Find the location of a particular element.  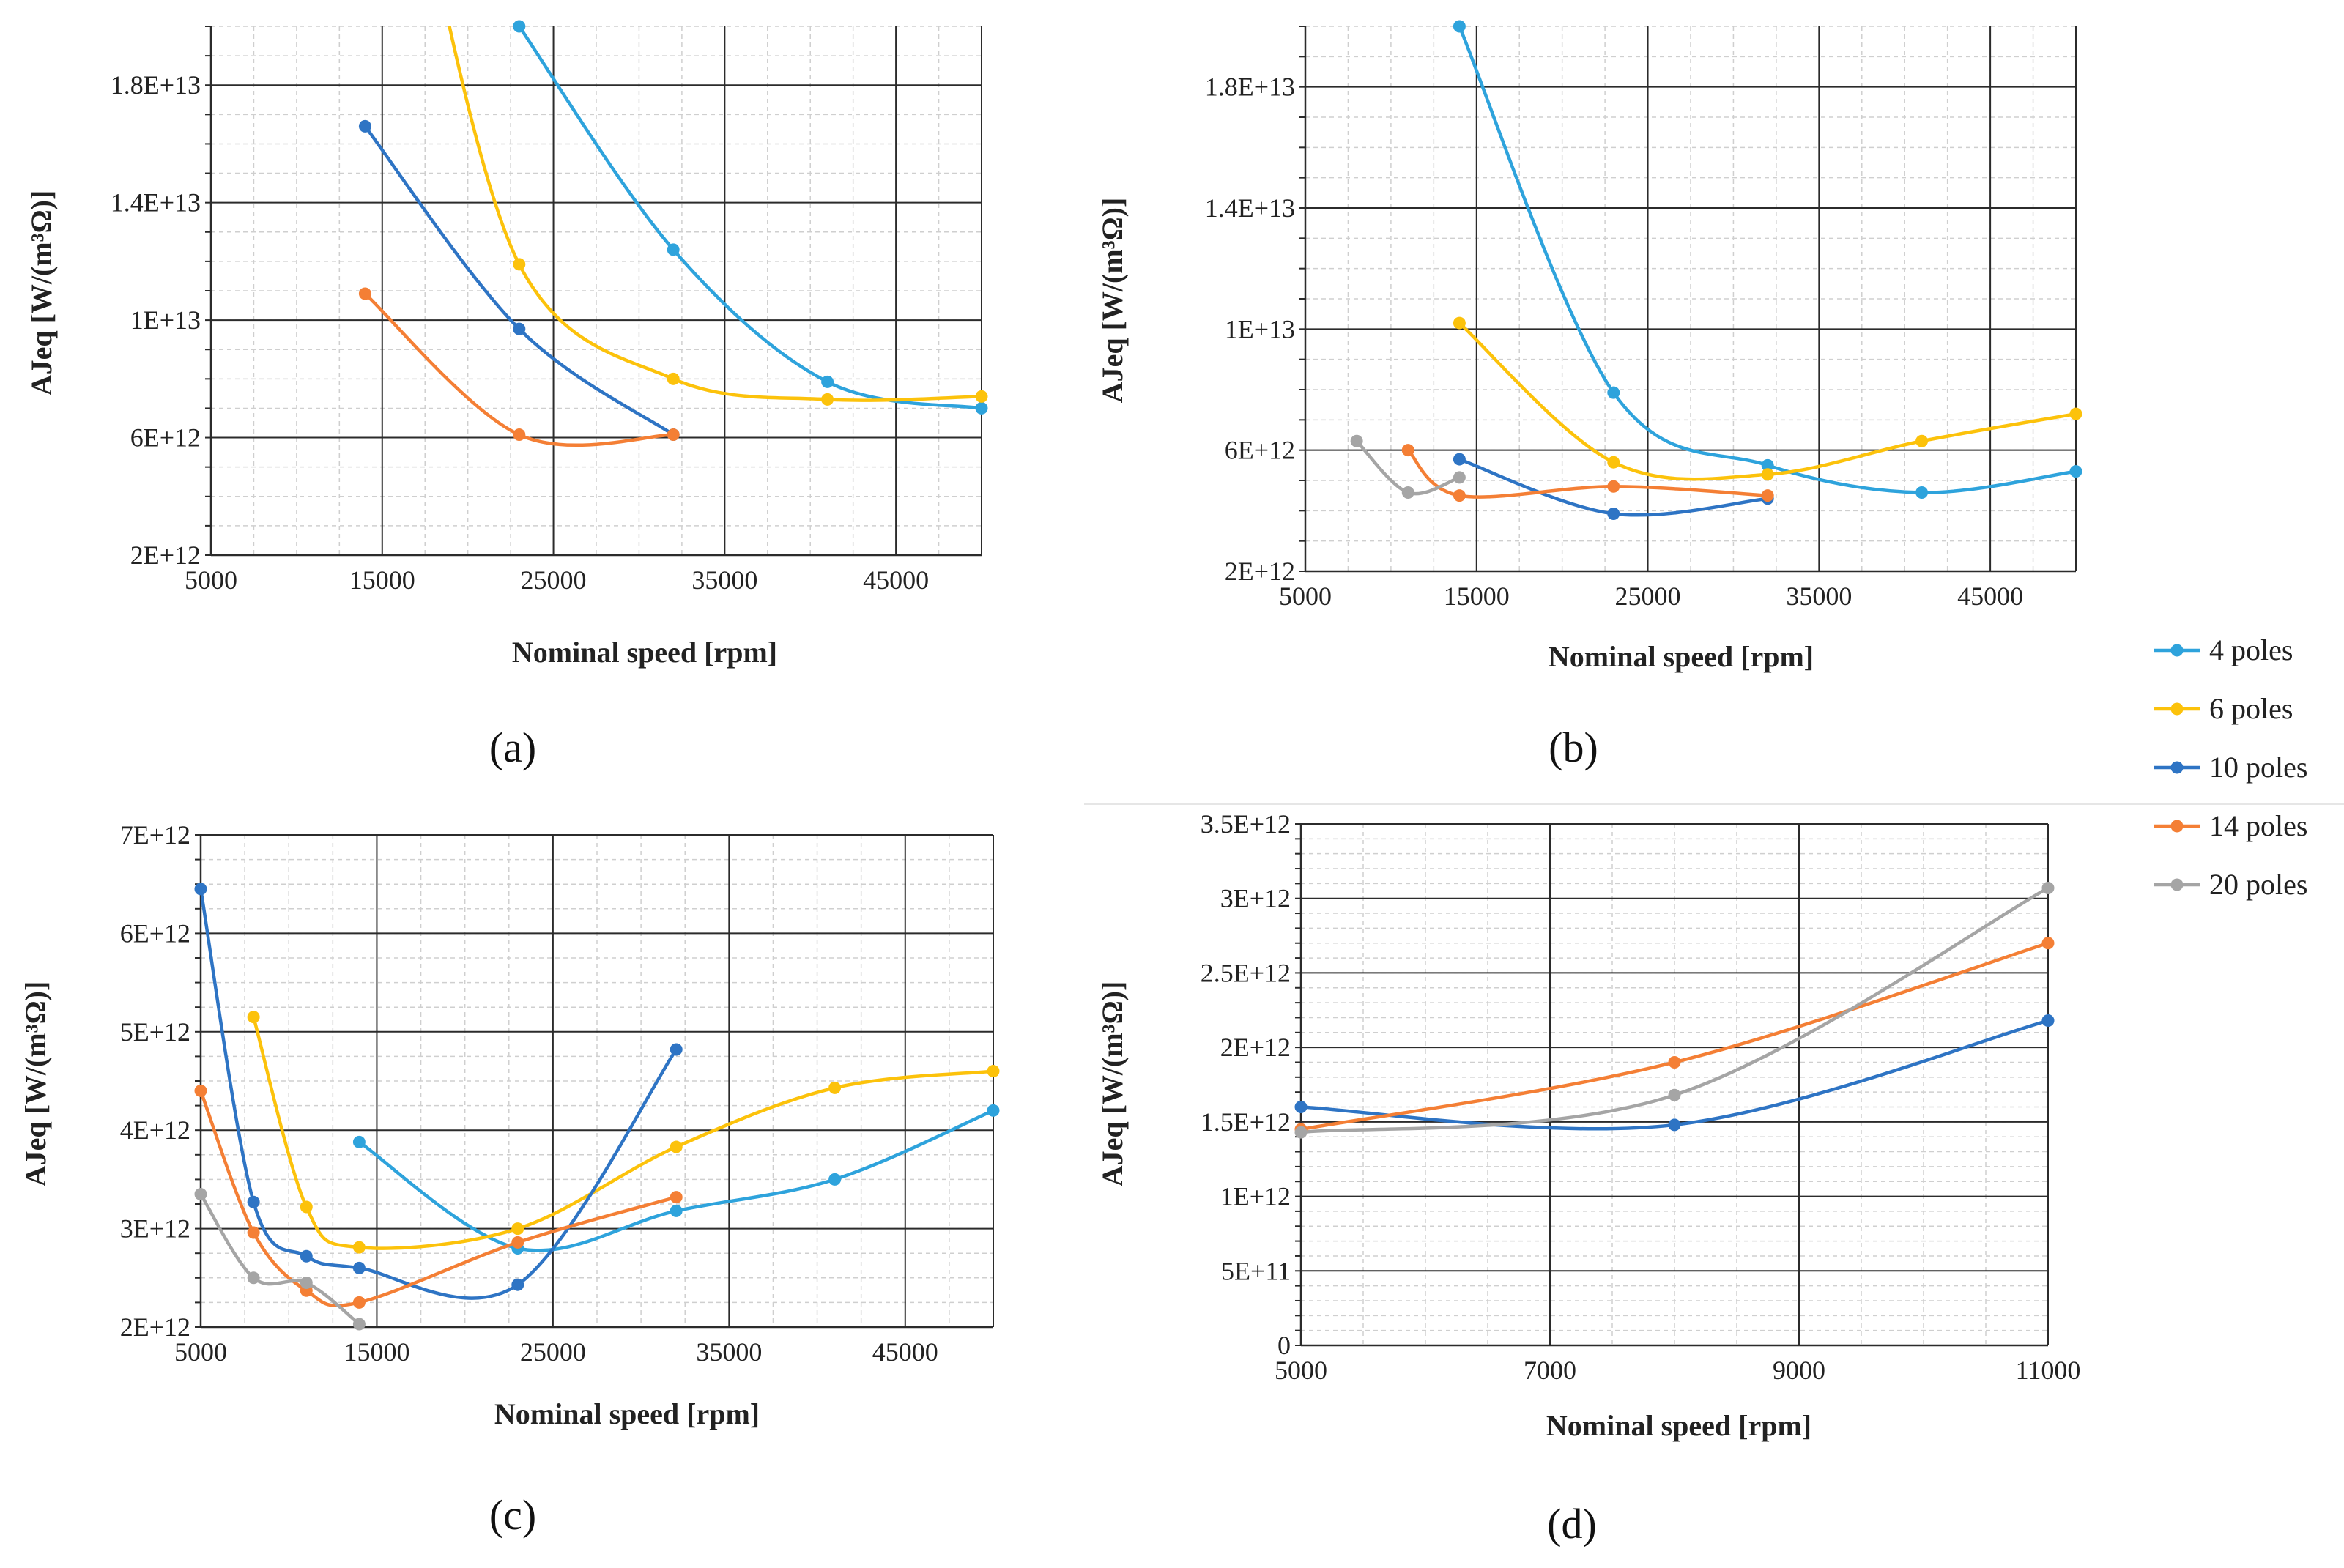

y-axis-label-c: AJeq [W/(m³Ω)] is located at coordinates (35, 1084).